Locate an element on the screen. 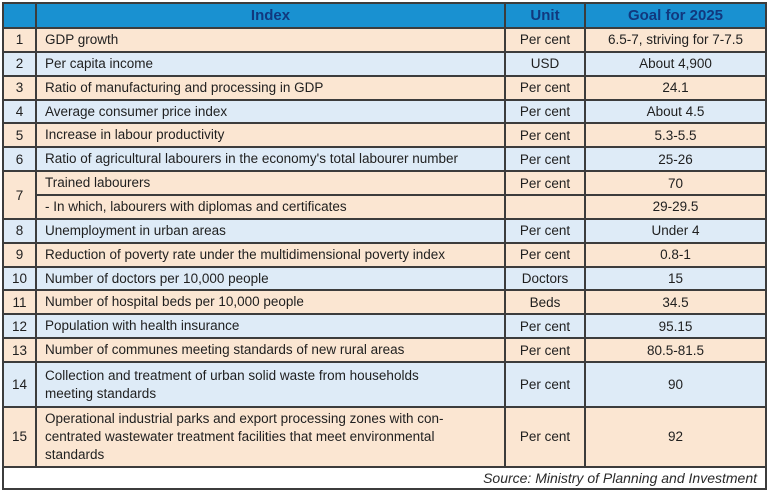  row-number-cell: 6 is located at coordinates (19, 159).